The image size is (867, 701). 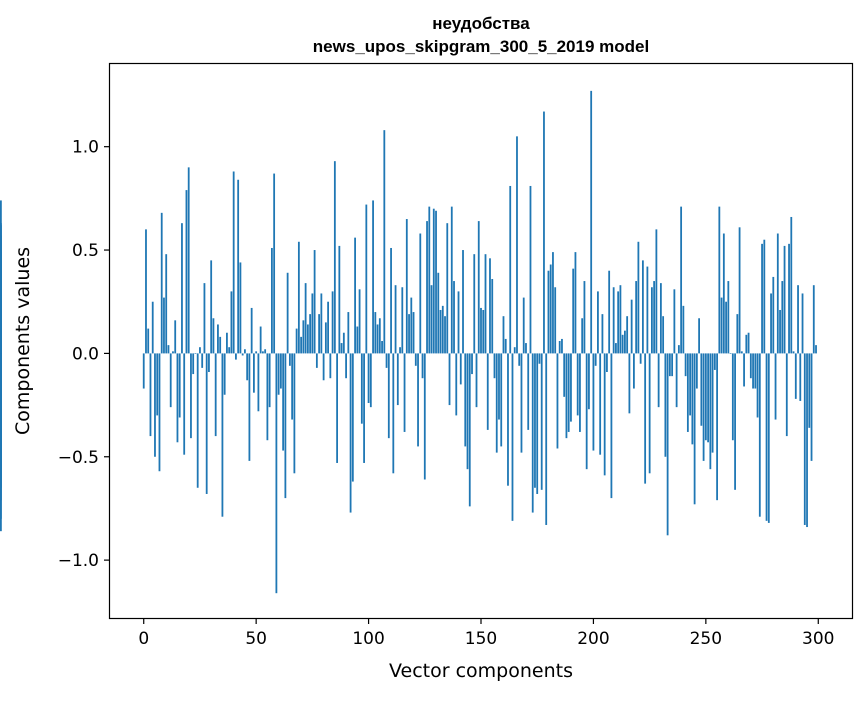 What do you see at coordinates (23, 341) in the screenshot?
I see `y-axis-label: Components values` at bounding box center [23, 341].